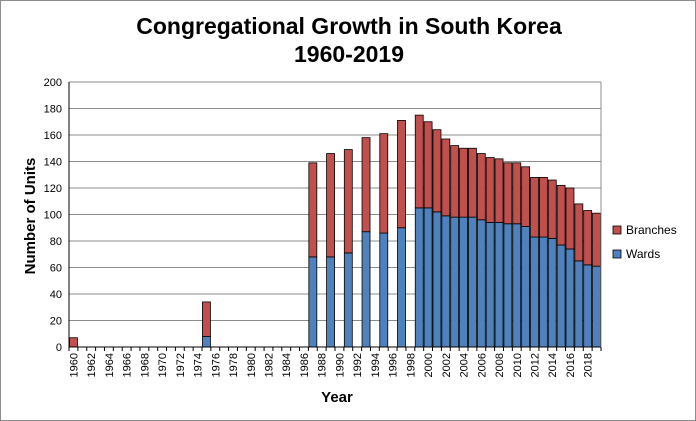  Describe the element at coordinates (252, 365) in the screenshot. I see `x-tick-label: 1980` at that location.